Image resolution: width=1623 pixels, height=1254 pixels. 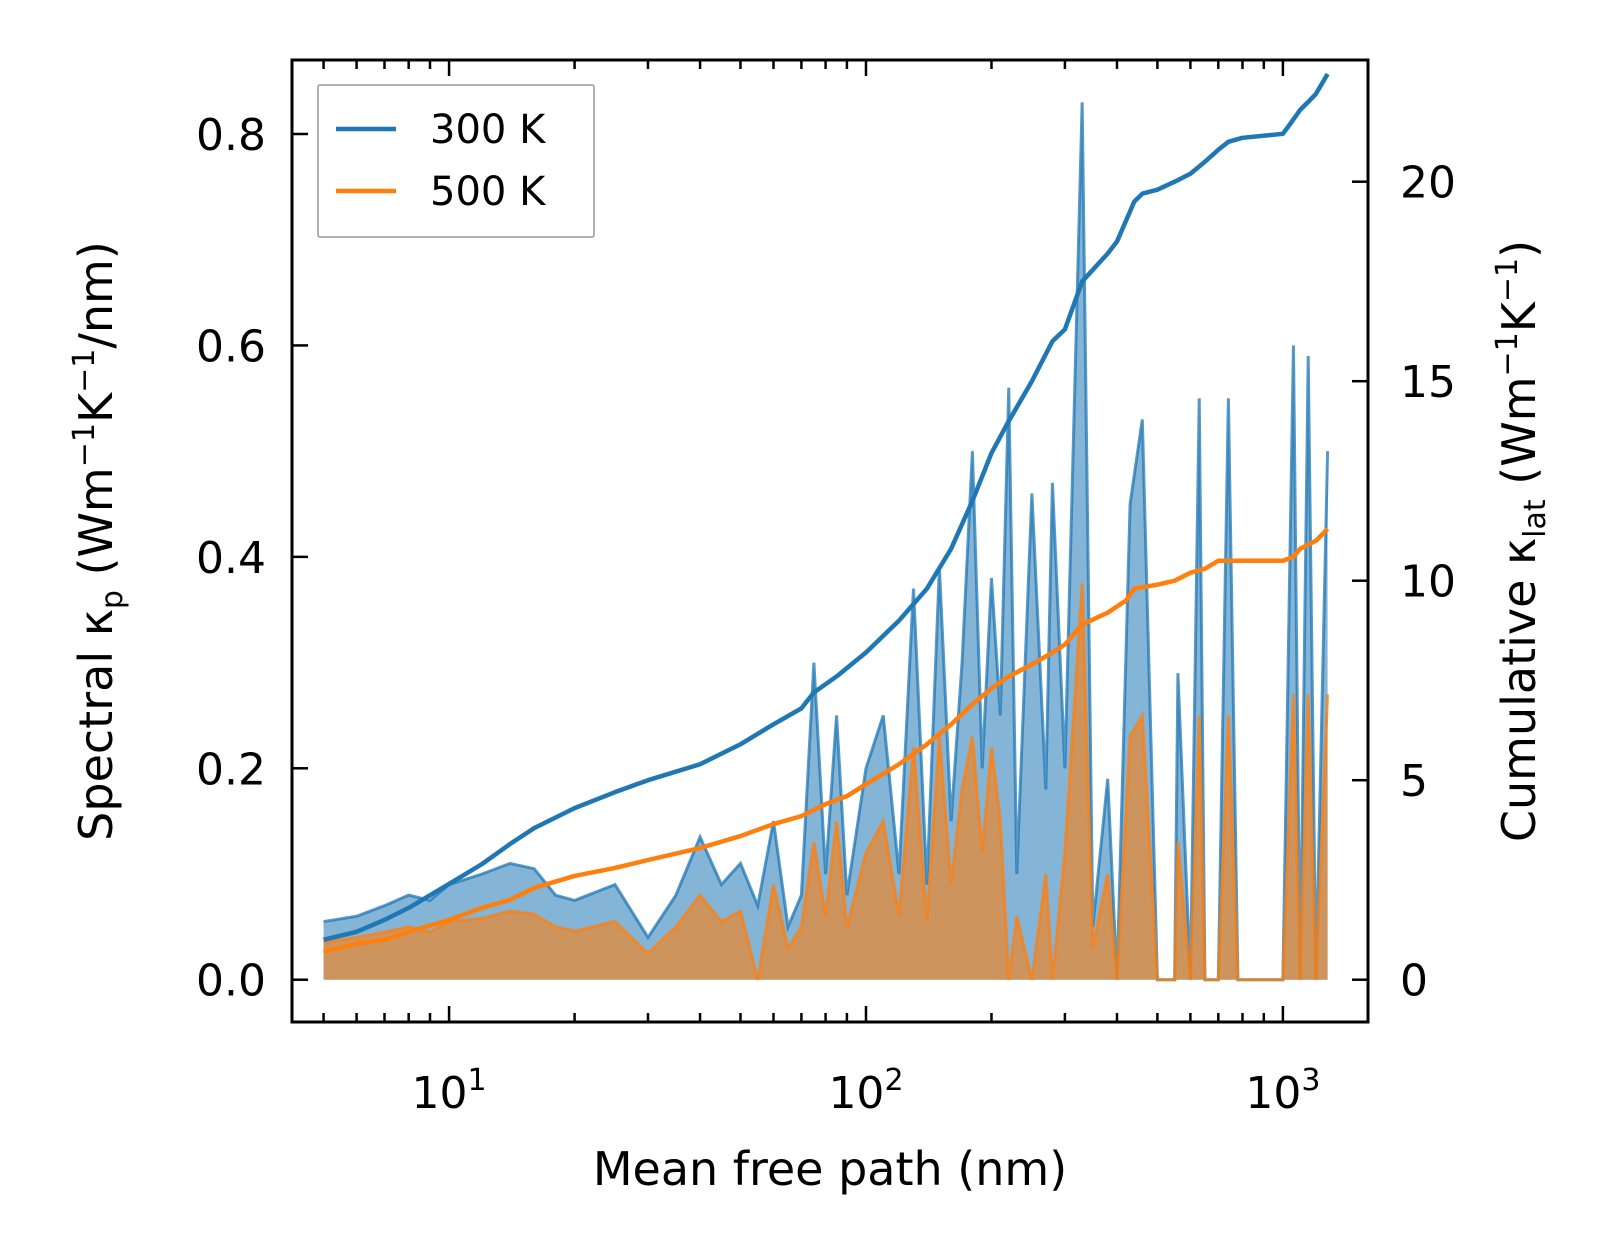 What do you see at coordinates (98, 541) in the screenshot?
I see `y-axis-label: Spectral κp (Wm−1K−1/nm)` at bounding box center [98, 541].